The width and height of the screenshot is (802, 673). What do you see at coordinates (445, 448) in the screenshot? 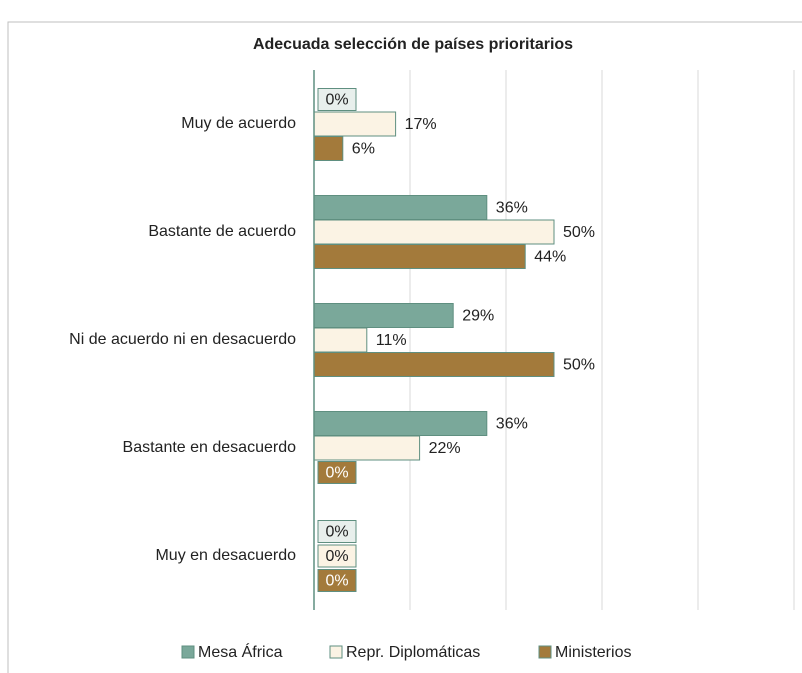
I see `data-label: 22%` at bounding box center [445, 448].